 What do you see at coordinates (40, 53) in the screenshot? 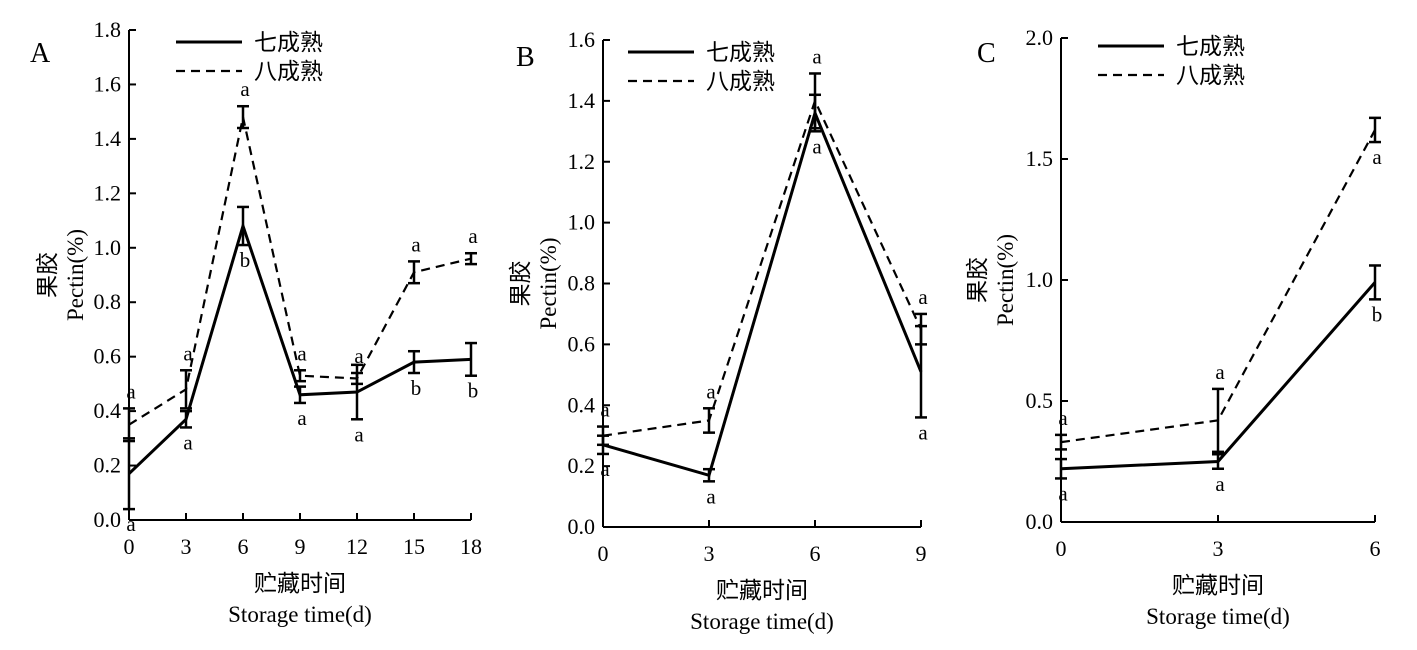
I see `panel-letter: A` at bounding box center [40, 53].